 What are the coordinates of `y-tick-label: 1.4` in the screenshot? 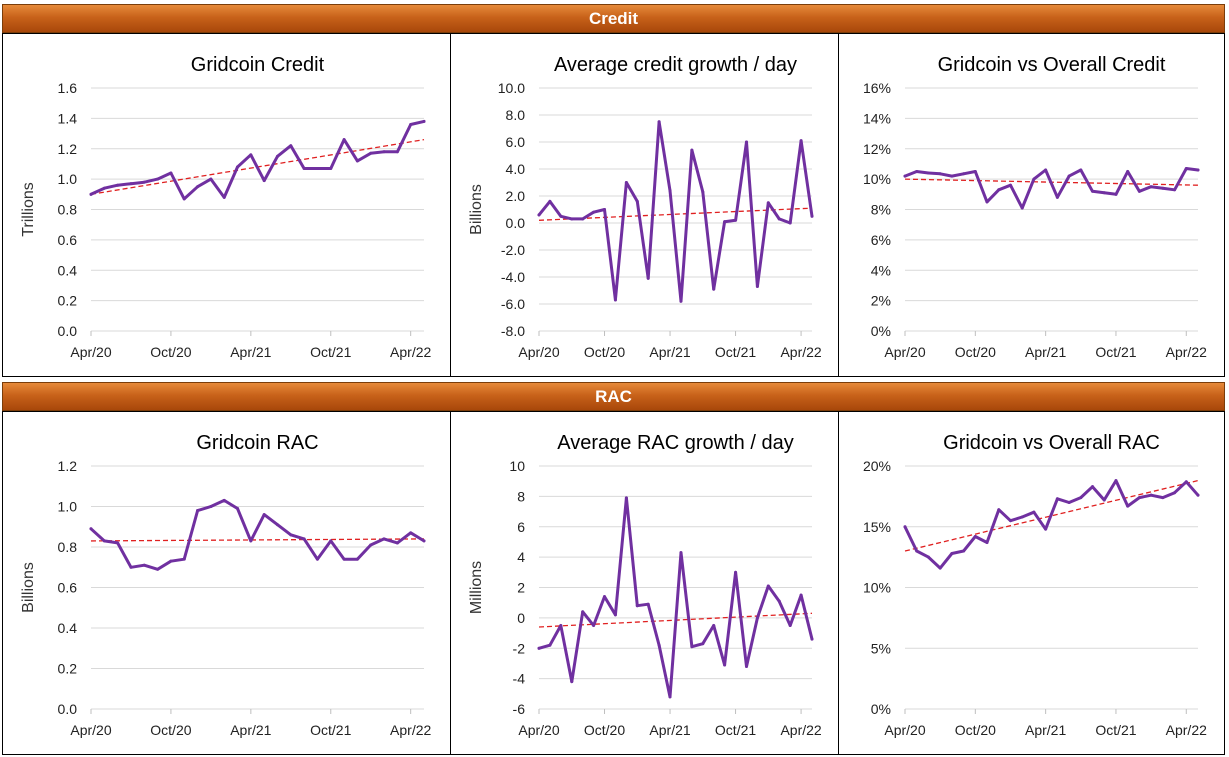 It's located at (68, 118).